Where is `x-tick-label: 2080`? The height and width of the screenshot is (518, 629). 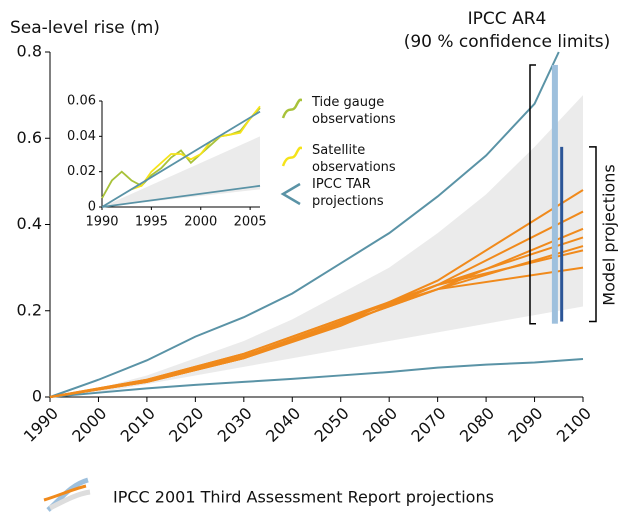
x-tick-label: 2080 is located at coordinates (477, 425).